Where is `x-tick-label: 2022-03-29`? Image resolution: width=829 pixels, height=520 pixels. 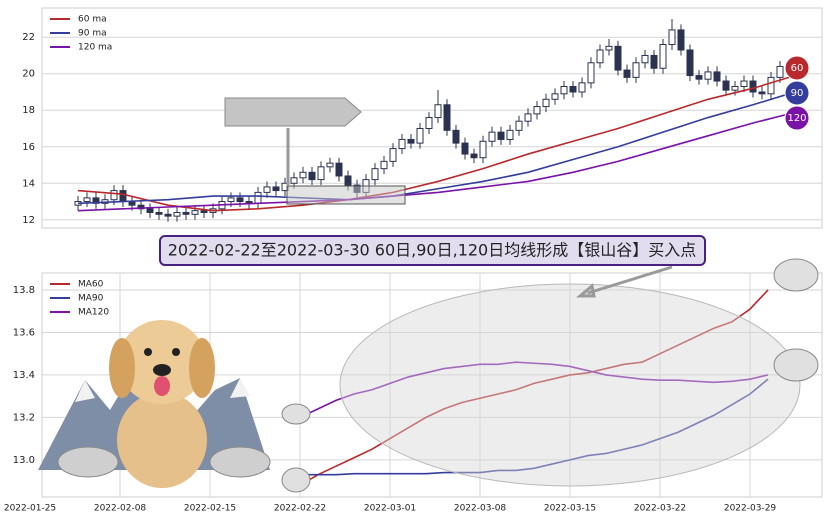 x-tick-label: 2022-03-29 is located at coordinates (750, 509).